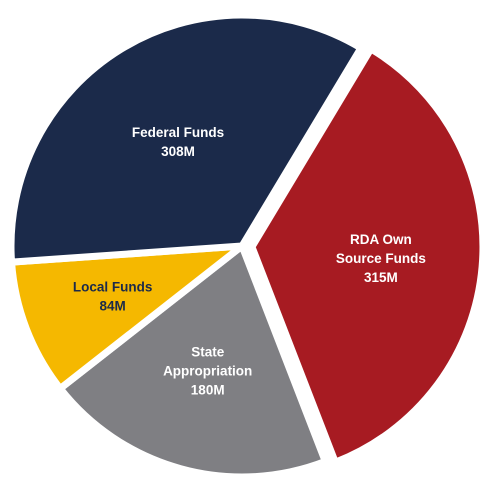  I want to click on slice-label-line: State, so click(208, 352).